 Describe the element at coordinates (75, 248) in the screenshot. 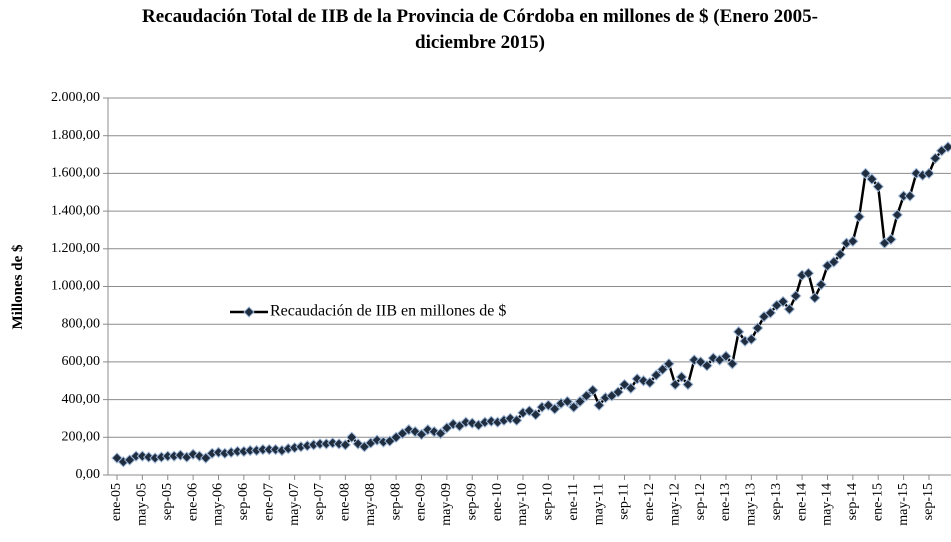

I see `y-tick-label: 1.200,00` at that location.